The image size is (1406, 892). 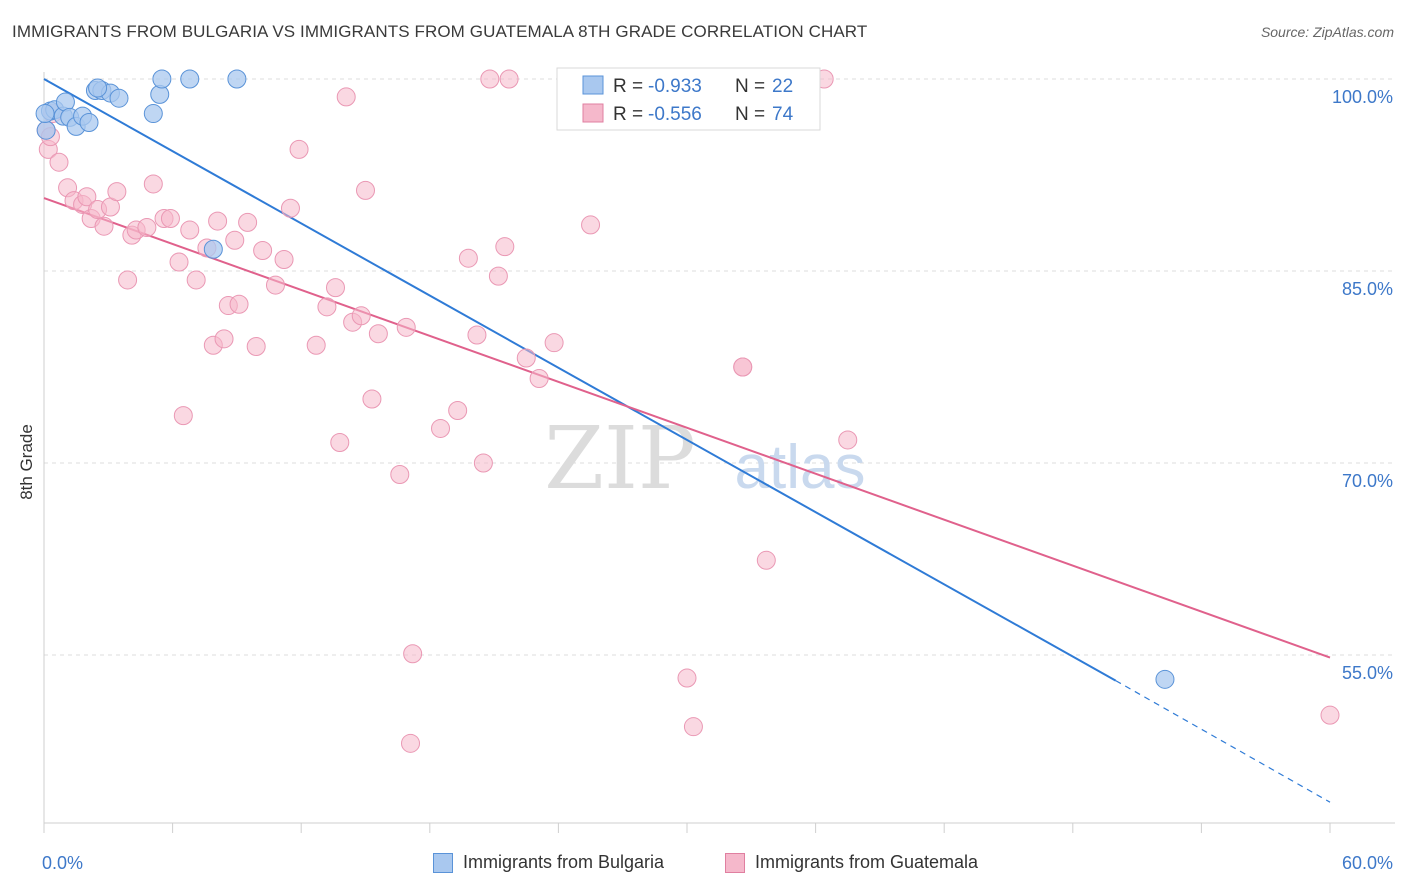 I want to click on legend-item-guatemala: Immigrants from Guatemala, so click(x=851, y=862).